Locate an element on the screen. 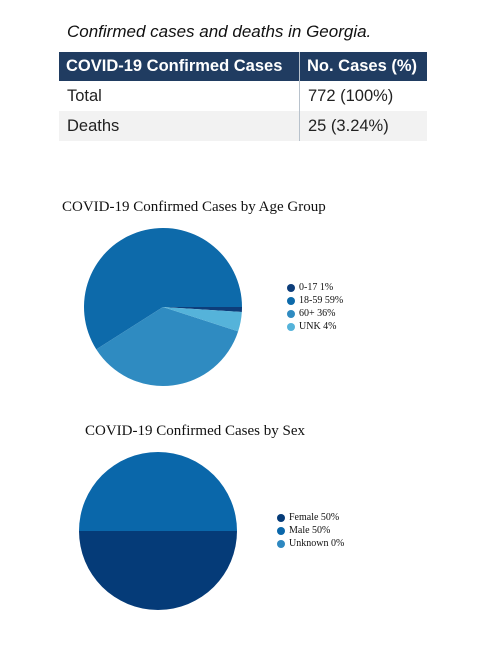  legend-label: 18-59 59% is located at coordinates (321, 300).